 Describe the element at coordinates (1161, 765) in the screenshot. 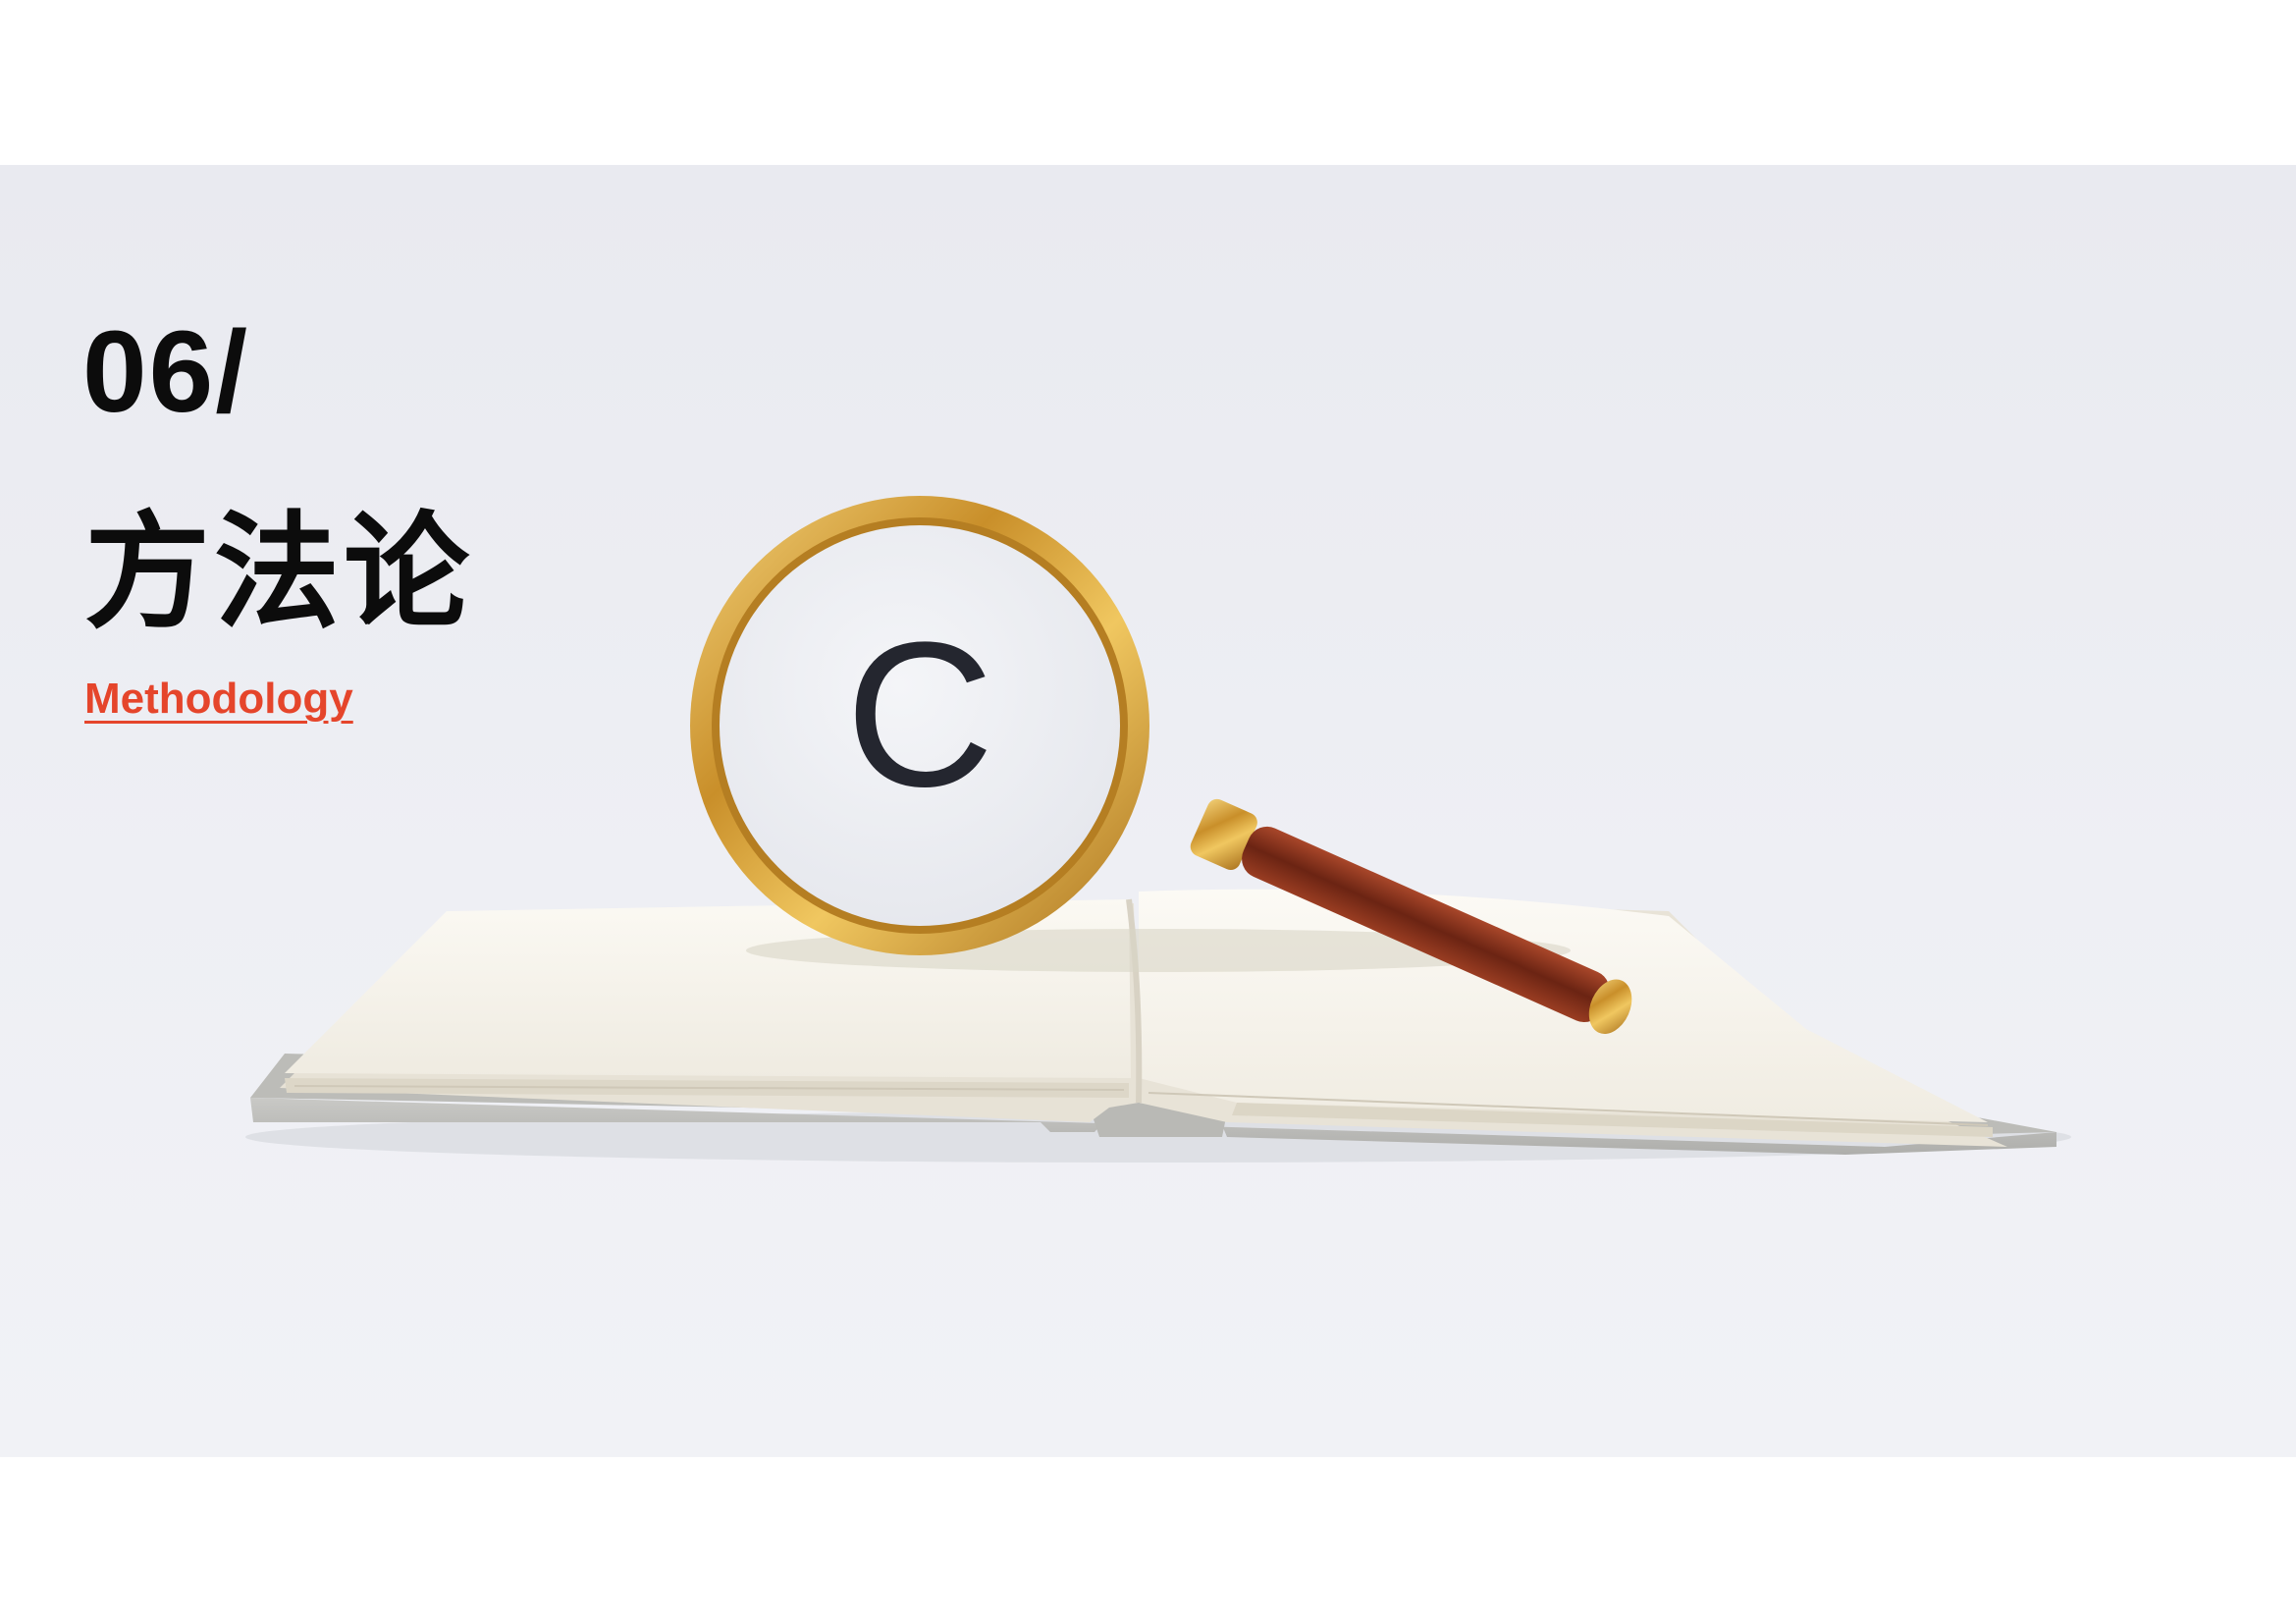

I see `magnifying-glass-icon: C` at that location.